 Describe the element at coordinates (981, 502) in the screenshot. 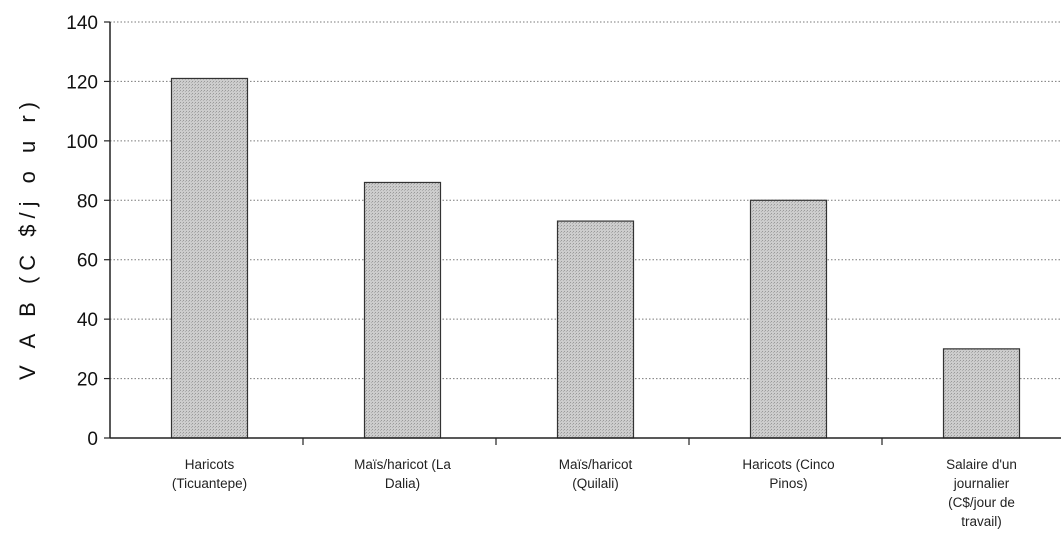

I see `x-category-label-line: (C$/jour de` at that location.